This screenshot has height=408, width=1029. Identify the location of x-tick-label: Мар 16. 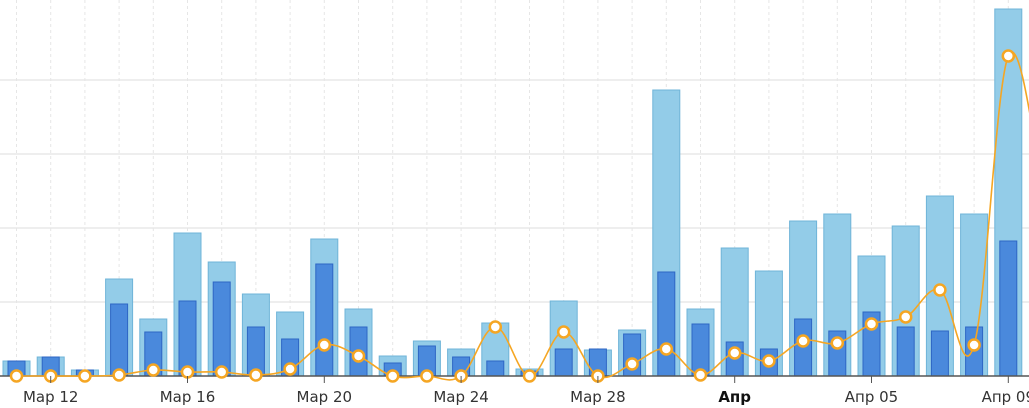
(188, 397).